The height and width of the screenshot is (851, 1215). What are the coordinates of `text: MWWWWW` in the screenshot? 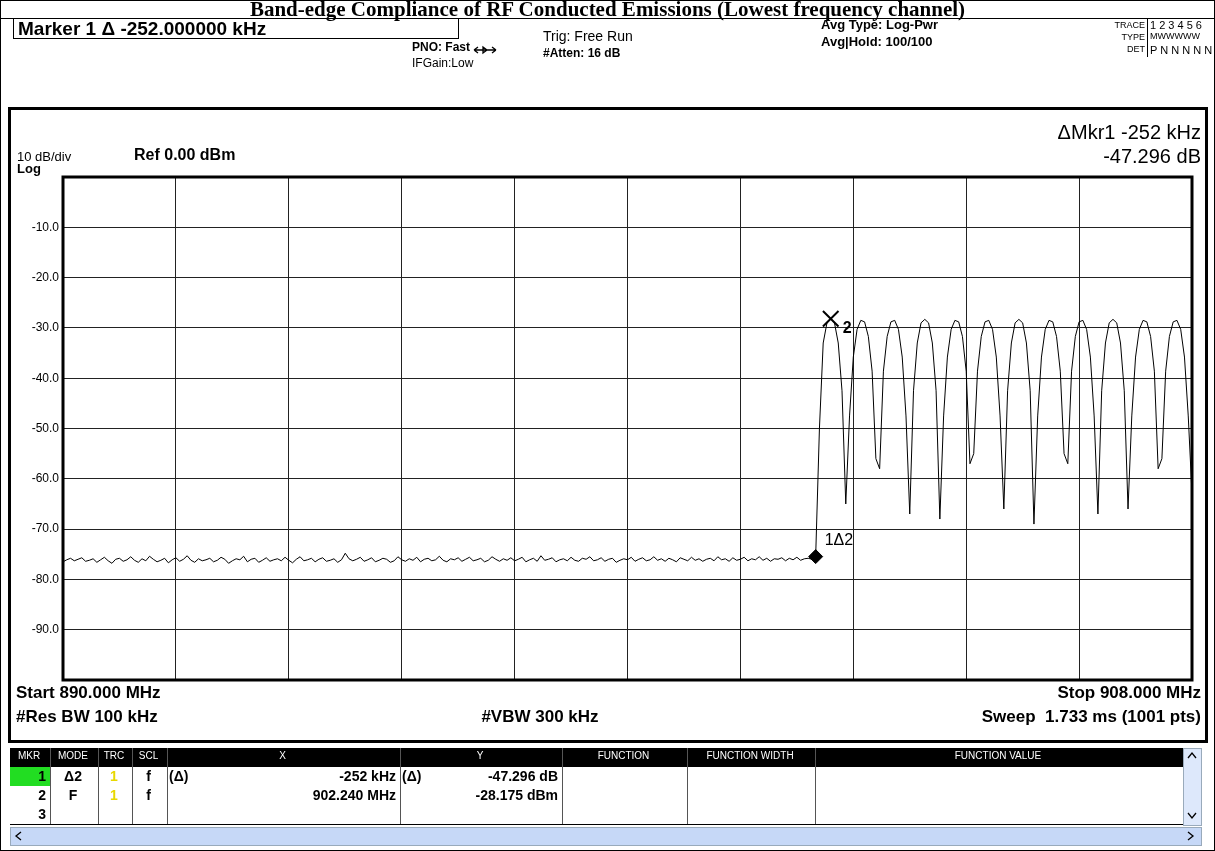 It's located at (1175, 36).